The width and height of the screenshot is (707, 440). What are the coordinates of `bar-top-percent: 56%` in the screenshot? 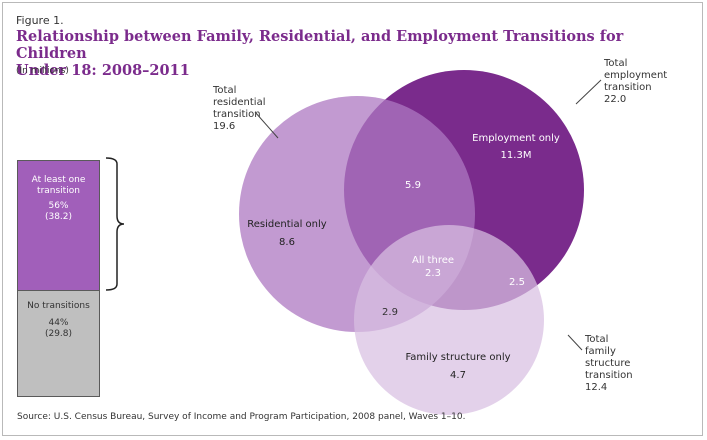 It's located at (58, 206).